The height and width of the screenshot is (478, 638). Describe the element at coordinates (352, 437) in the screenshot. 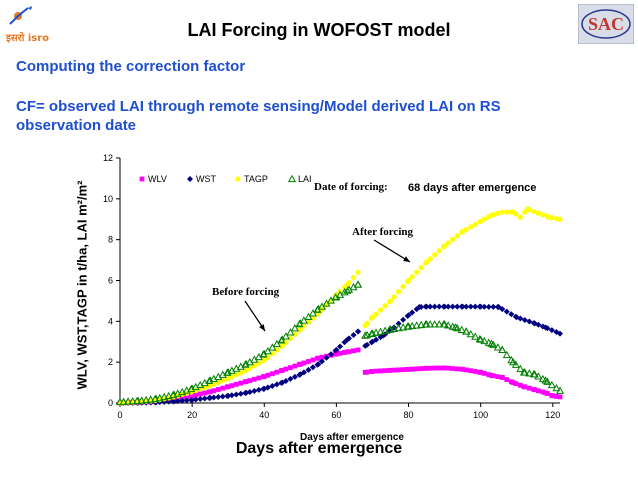

I see `x-axis-label: Days after emergence` at that location.